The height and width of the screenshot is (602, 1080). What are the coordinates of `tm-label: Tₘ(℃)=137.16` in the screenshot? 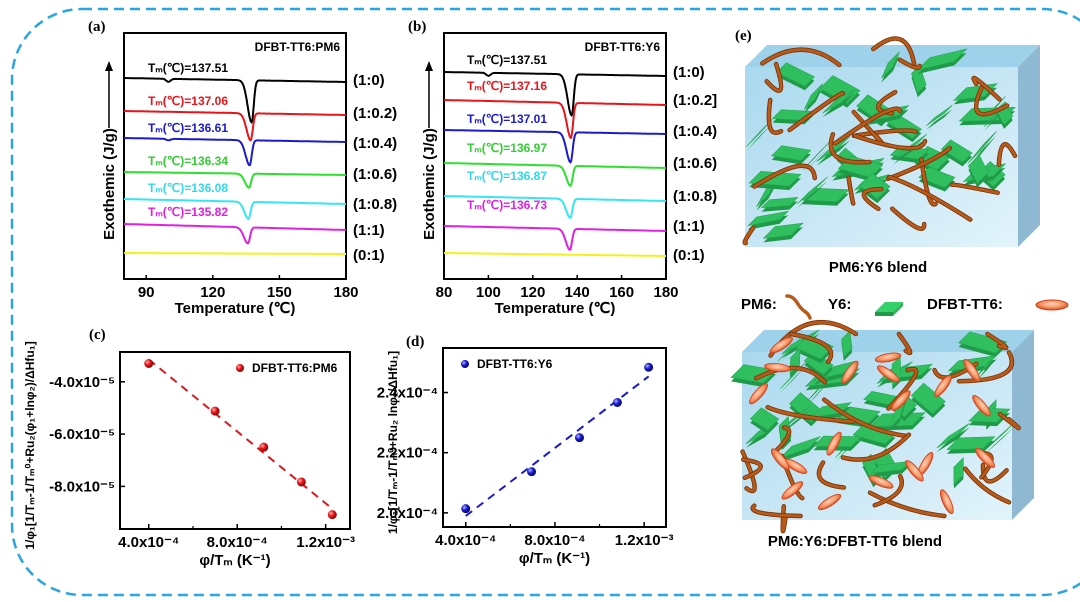 It's located at (507, 86).